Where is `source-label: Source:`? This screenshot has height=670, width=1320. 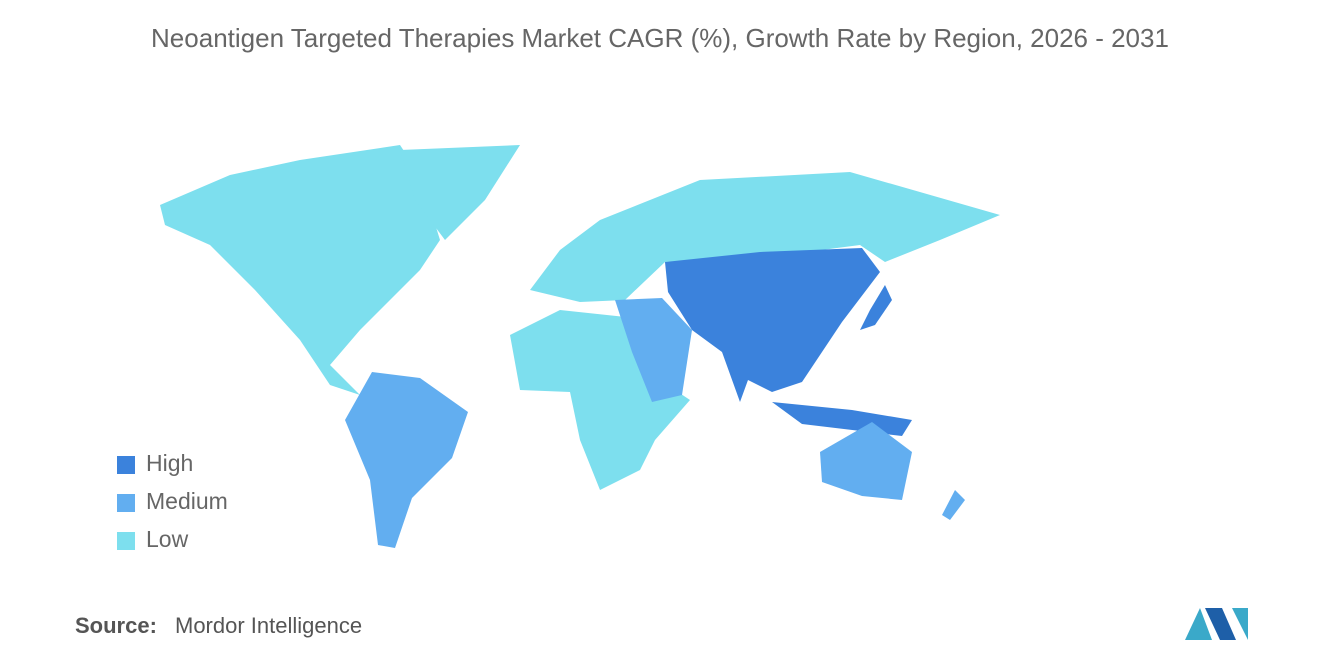 source-label: Source: is located at coordinates (116, 625).